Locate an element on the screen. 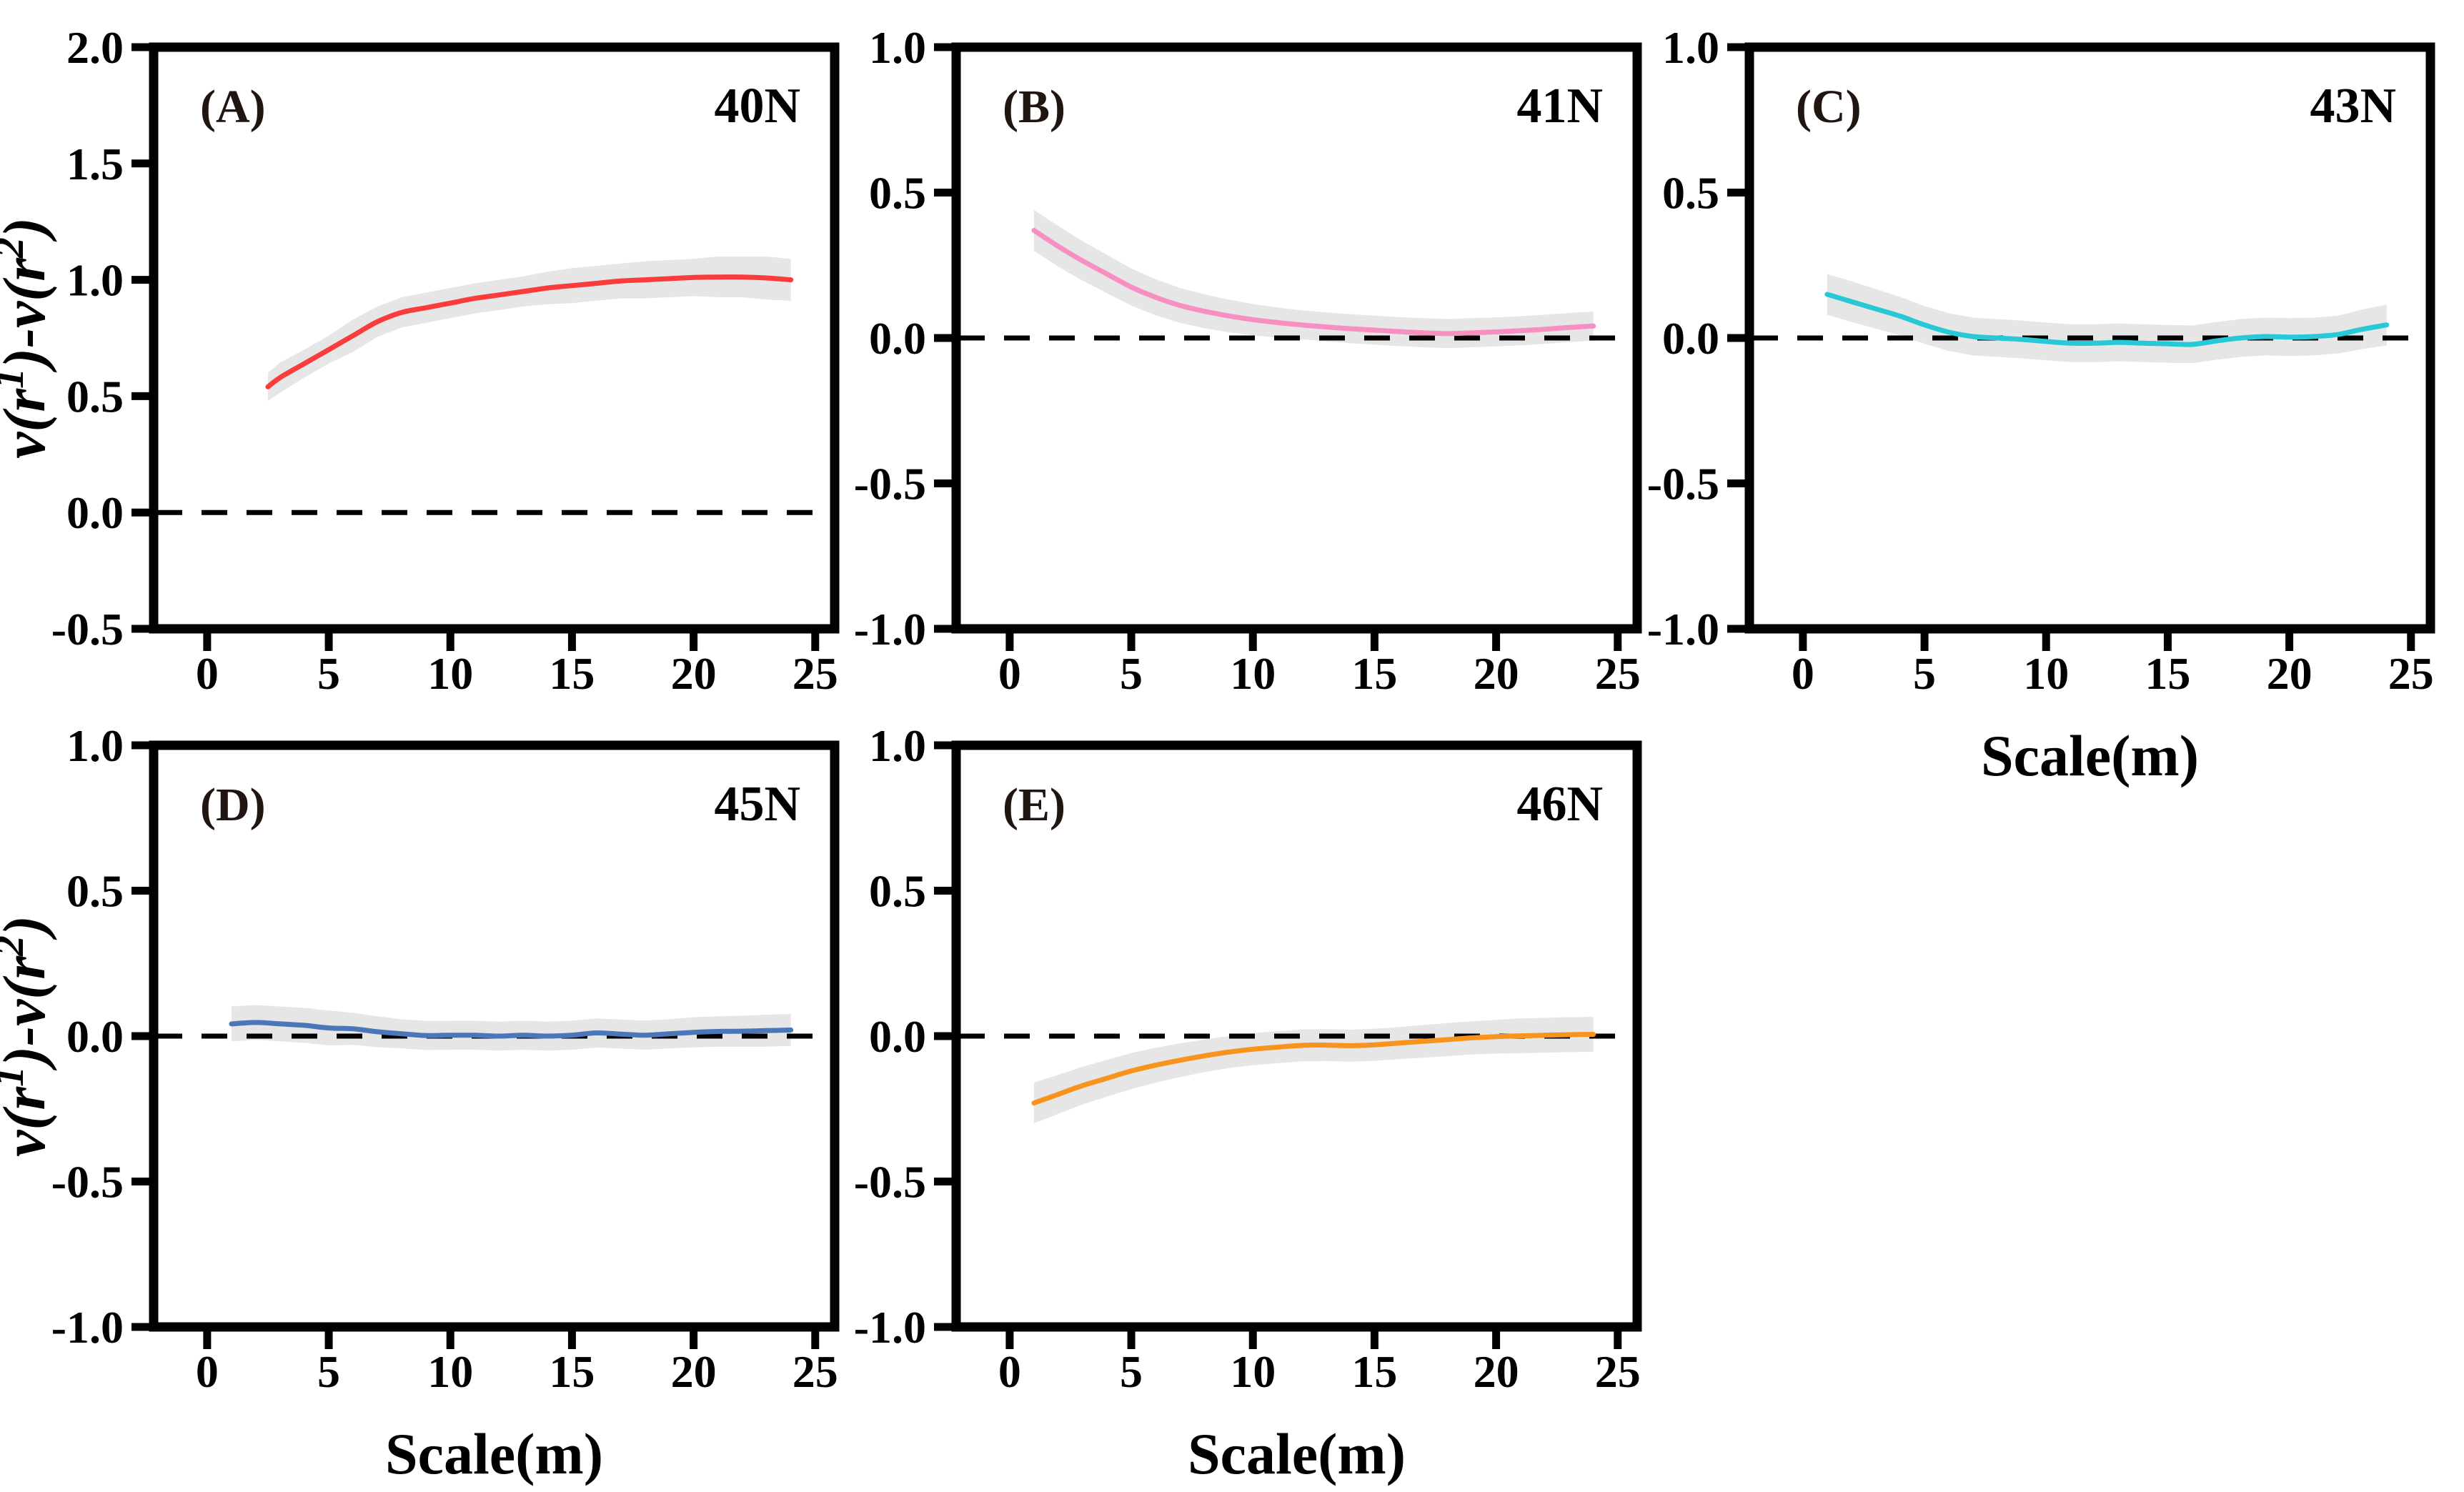 The image size is (2464, 1492). panel-B-confidence-band is located at coordinates (1313, 279).